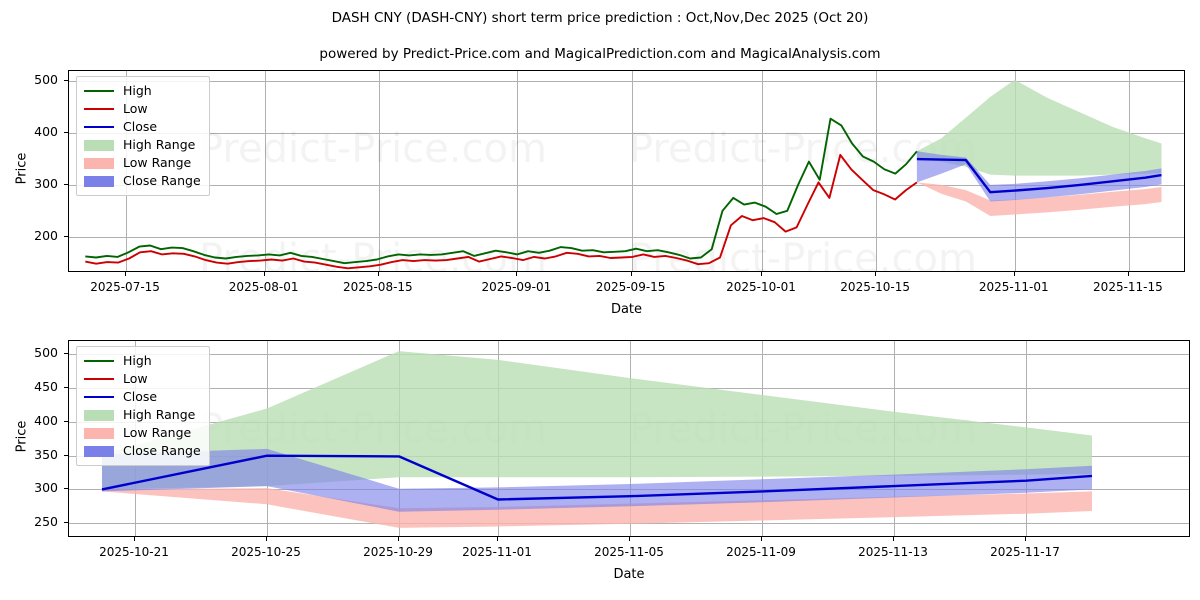 The image size is (1200, 600). What do you see at coordinates (46, 80) in the screenshot?
I see `y-tick-label: 500` at bounding box center [46, 80].